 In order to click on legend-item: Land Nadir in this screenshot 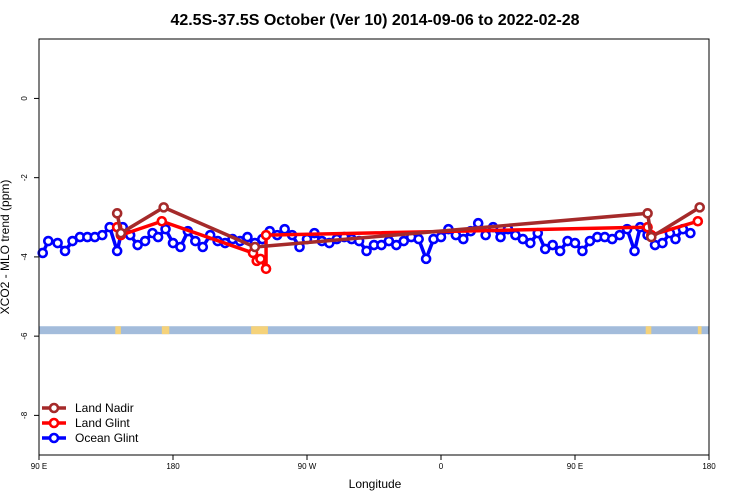, I will do `click(88, 408)`.